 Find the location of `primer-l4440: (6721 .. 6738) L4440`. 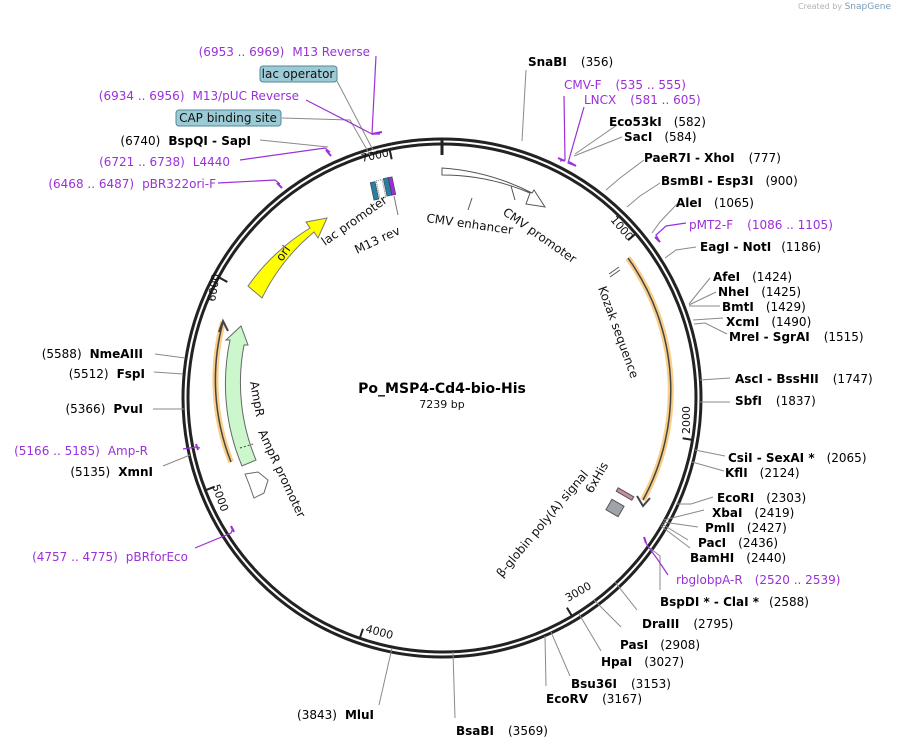

primer-l4440: (6721 .. 6738) L4440 is located at coordinates (164, 162).